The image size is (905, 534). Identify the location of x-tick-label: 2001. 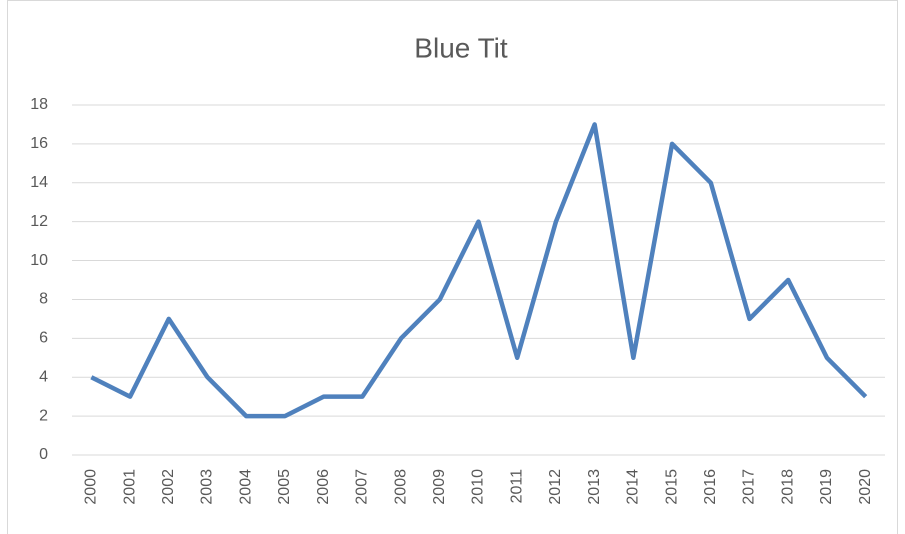
(129, 487).